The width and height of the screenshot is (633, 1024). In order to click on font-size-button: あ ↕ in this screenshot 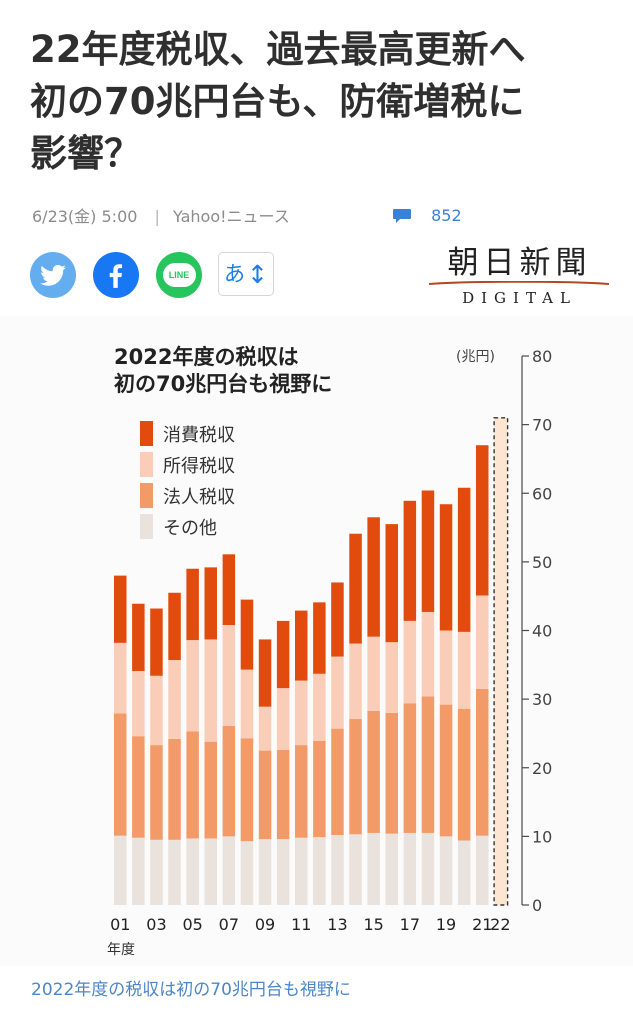, I will do `click(246, 274)`.